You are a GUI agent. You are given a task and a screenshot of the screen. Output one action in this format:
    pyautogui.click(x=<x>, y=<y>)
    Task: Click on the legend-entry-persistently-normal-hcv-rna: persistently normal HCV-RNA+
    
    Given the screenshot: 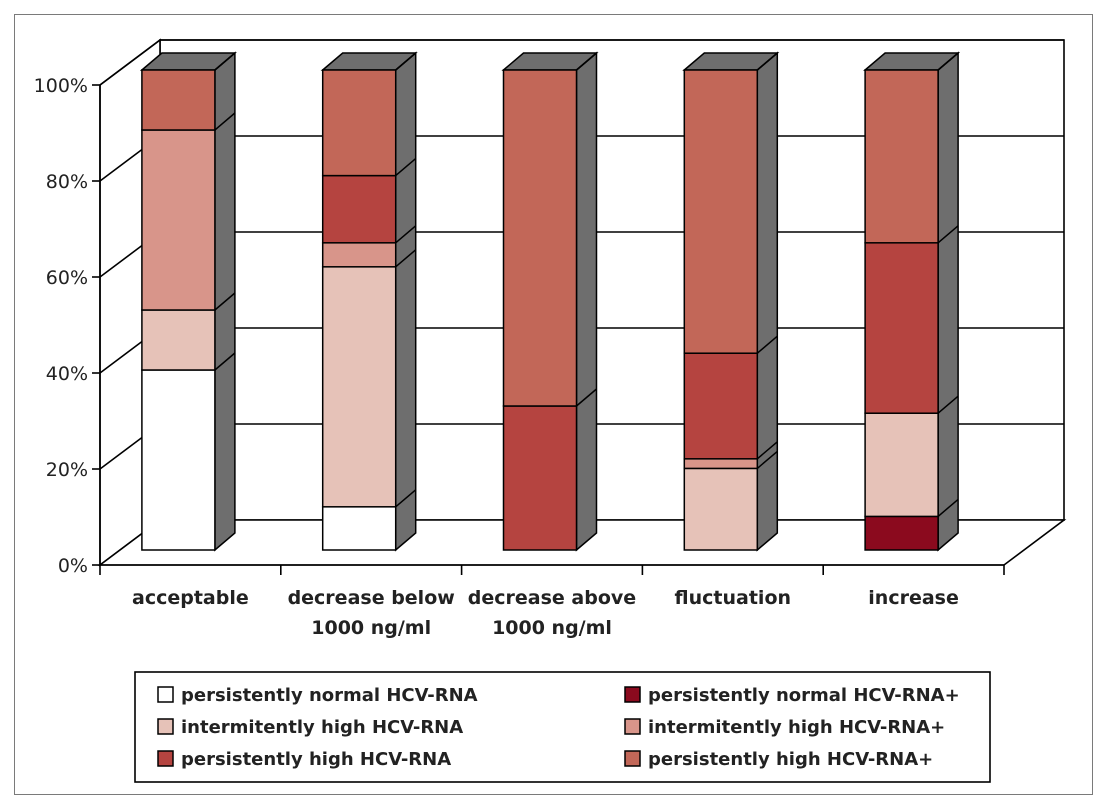 What is the action you would take?
    pyautogui.click(x=792, y=695)
    